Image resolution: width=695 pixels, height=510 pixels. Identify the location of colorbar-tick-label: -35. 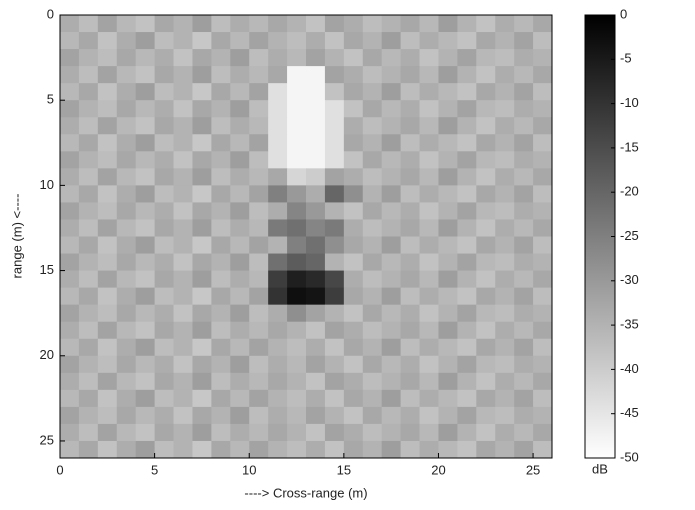
(629, 324).